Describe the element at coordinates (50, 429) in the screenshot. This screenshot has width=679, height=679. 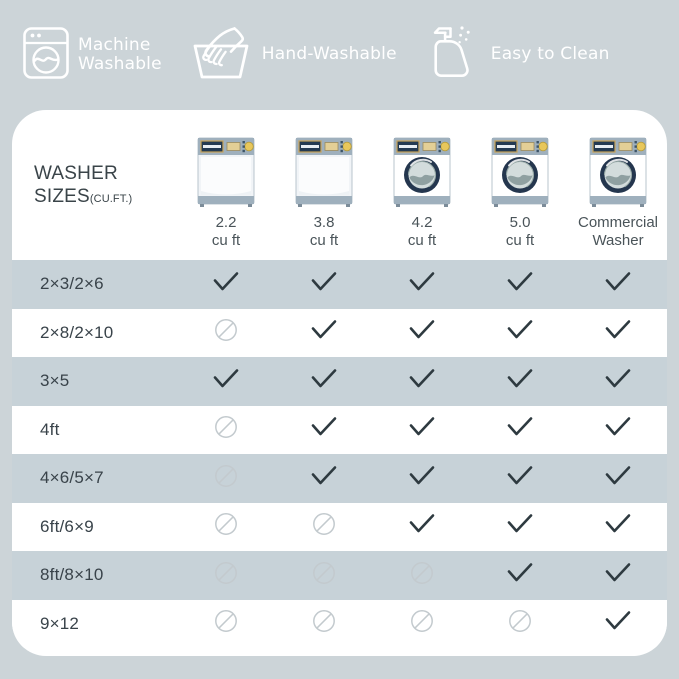
I see `row-label: 4ft` at that location.